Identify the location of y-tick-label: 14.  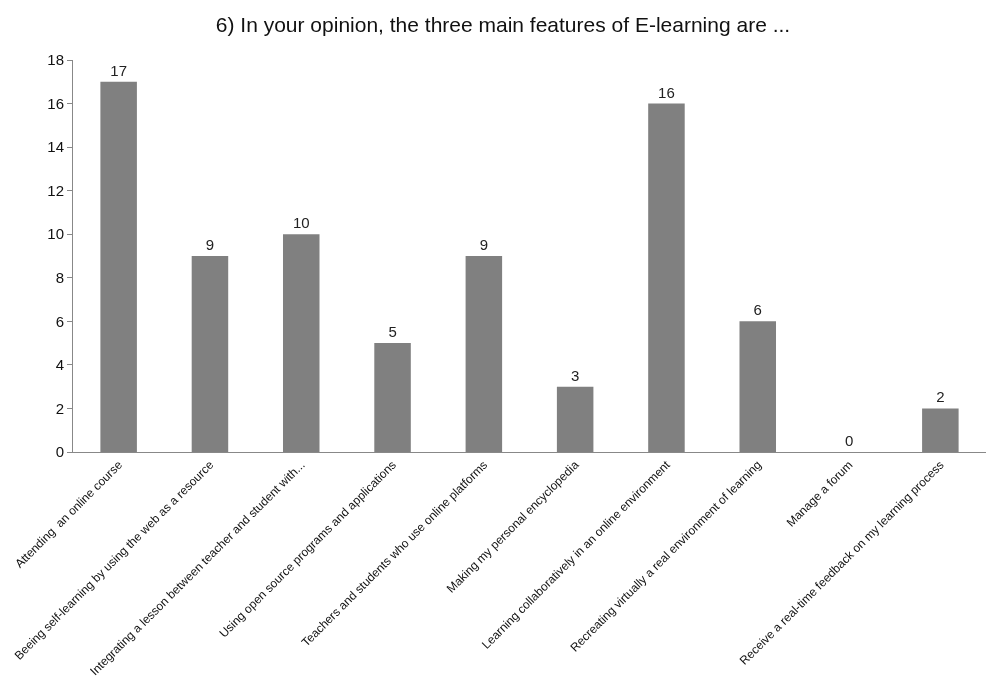
(55, 147).